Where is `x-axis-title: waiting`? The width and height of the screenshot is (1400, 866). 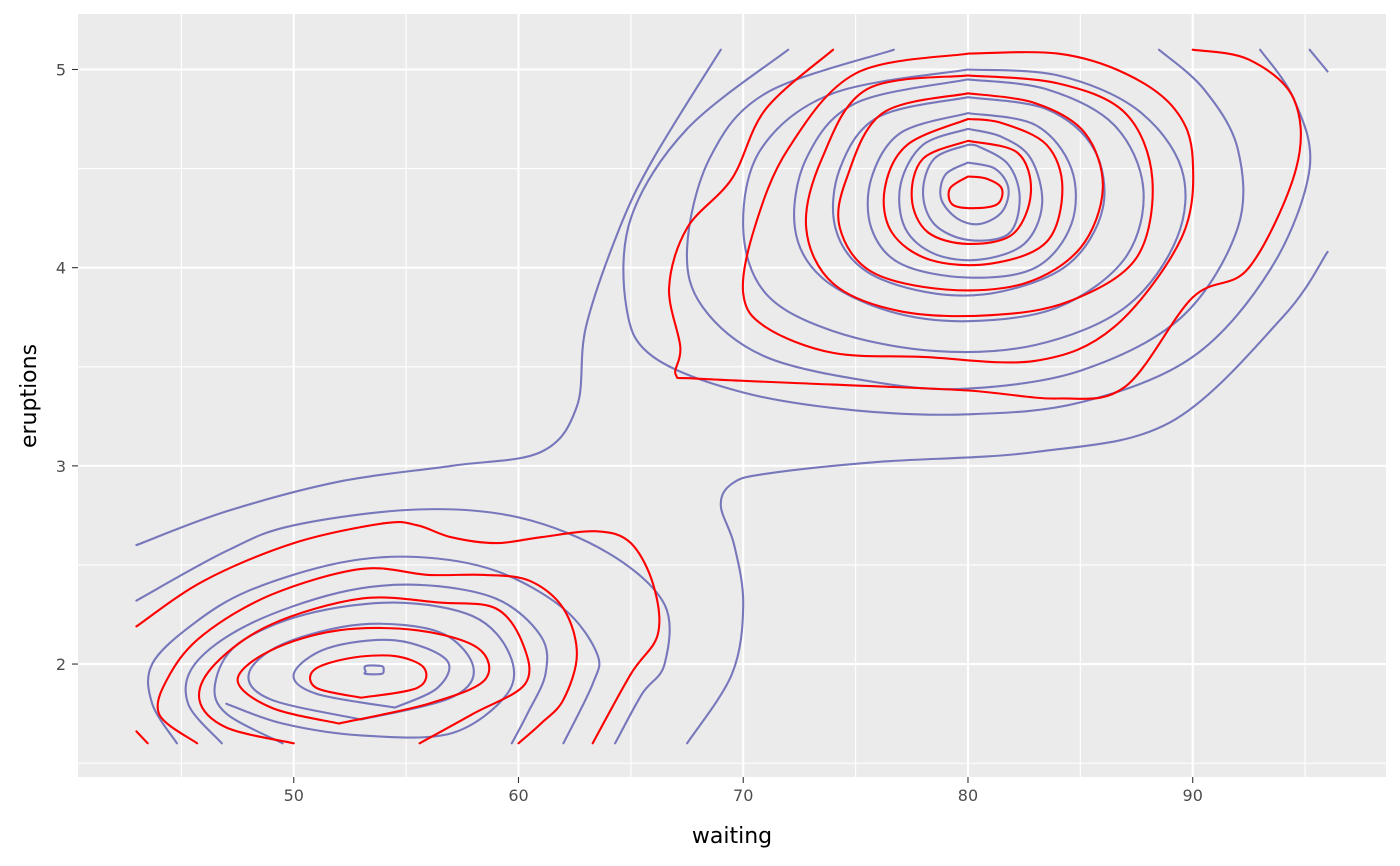 x-axis-title: waiting is located at coordinates (732, 836).